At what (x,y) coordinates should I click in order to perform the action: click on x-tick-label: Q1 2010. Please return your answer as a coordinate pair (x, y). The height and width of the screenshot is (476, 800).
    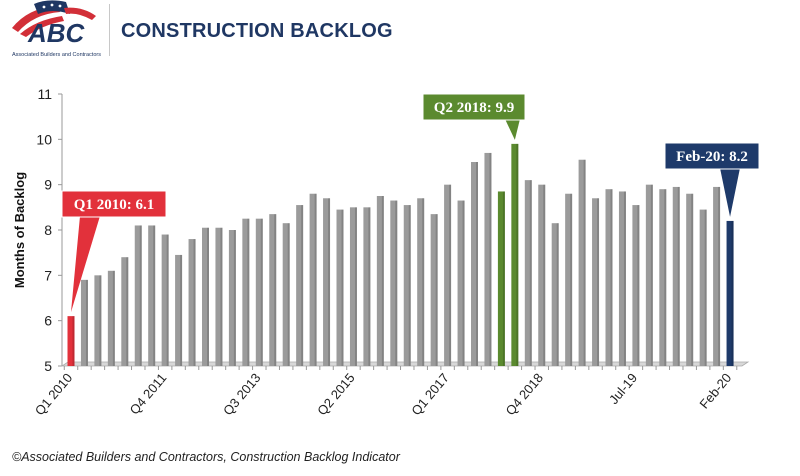
    Looking at the image, I should click on (54, 394).